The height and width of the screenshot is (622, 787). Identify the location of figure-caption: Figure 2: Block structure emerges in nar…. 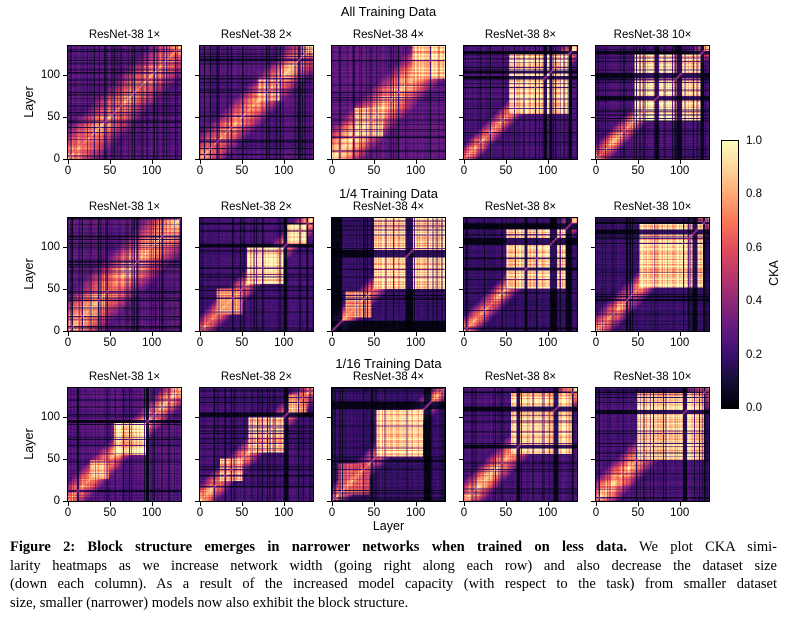
(393, 575).